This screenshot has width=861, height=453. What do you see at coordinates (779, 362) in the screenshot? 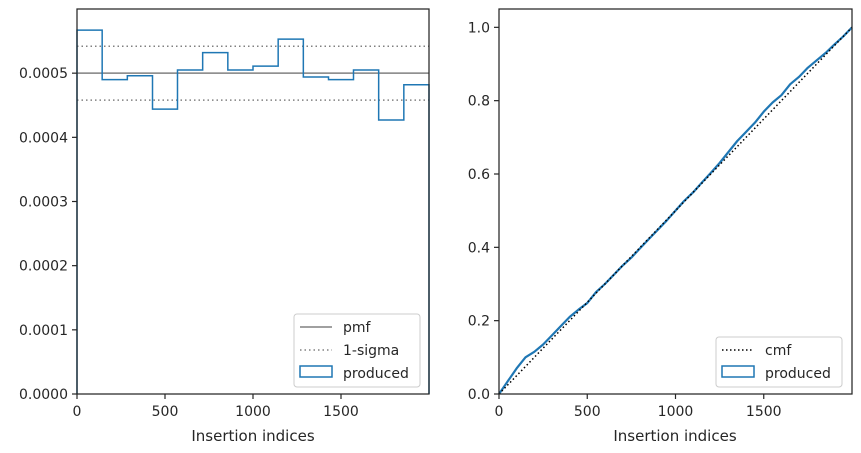
I see `right-legend: cmf produced` at bounding box center [779, 362].